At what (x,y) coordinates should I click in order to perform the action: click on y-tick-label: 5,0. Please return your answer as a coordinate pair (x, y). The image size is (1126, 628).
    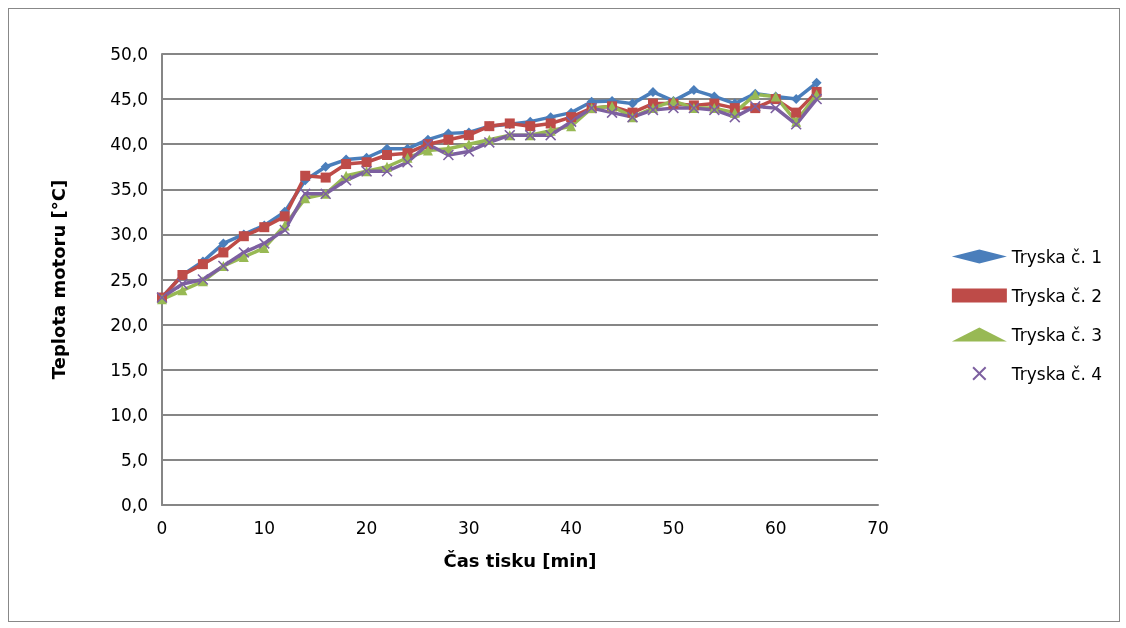
    Looking at the image, I should click on (134, 459).